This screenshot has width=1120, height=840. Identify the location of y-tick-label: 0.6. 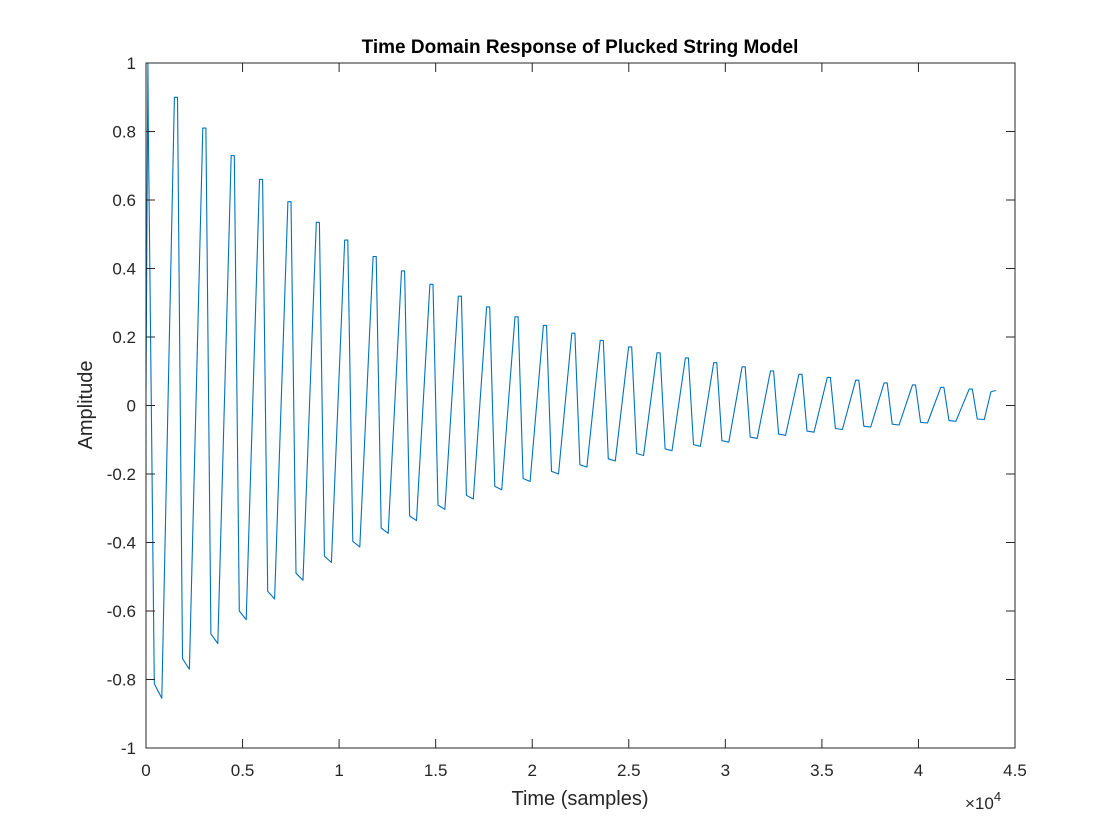
(124, 200).